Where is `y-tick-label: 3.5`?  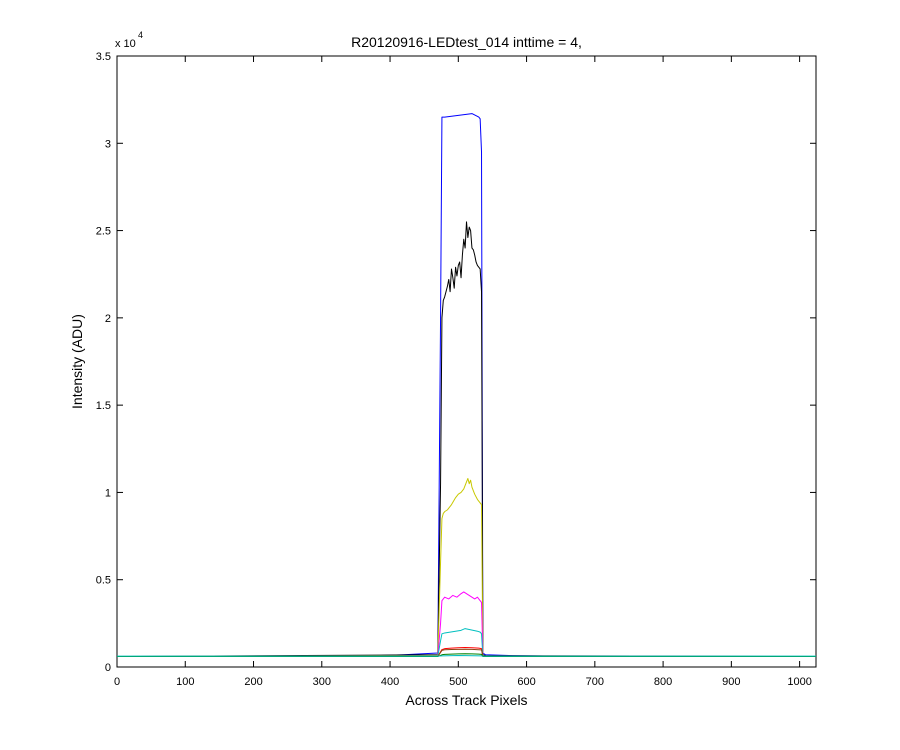 y-tick-label: 3.5 is located at coordinates (103, 57).